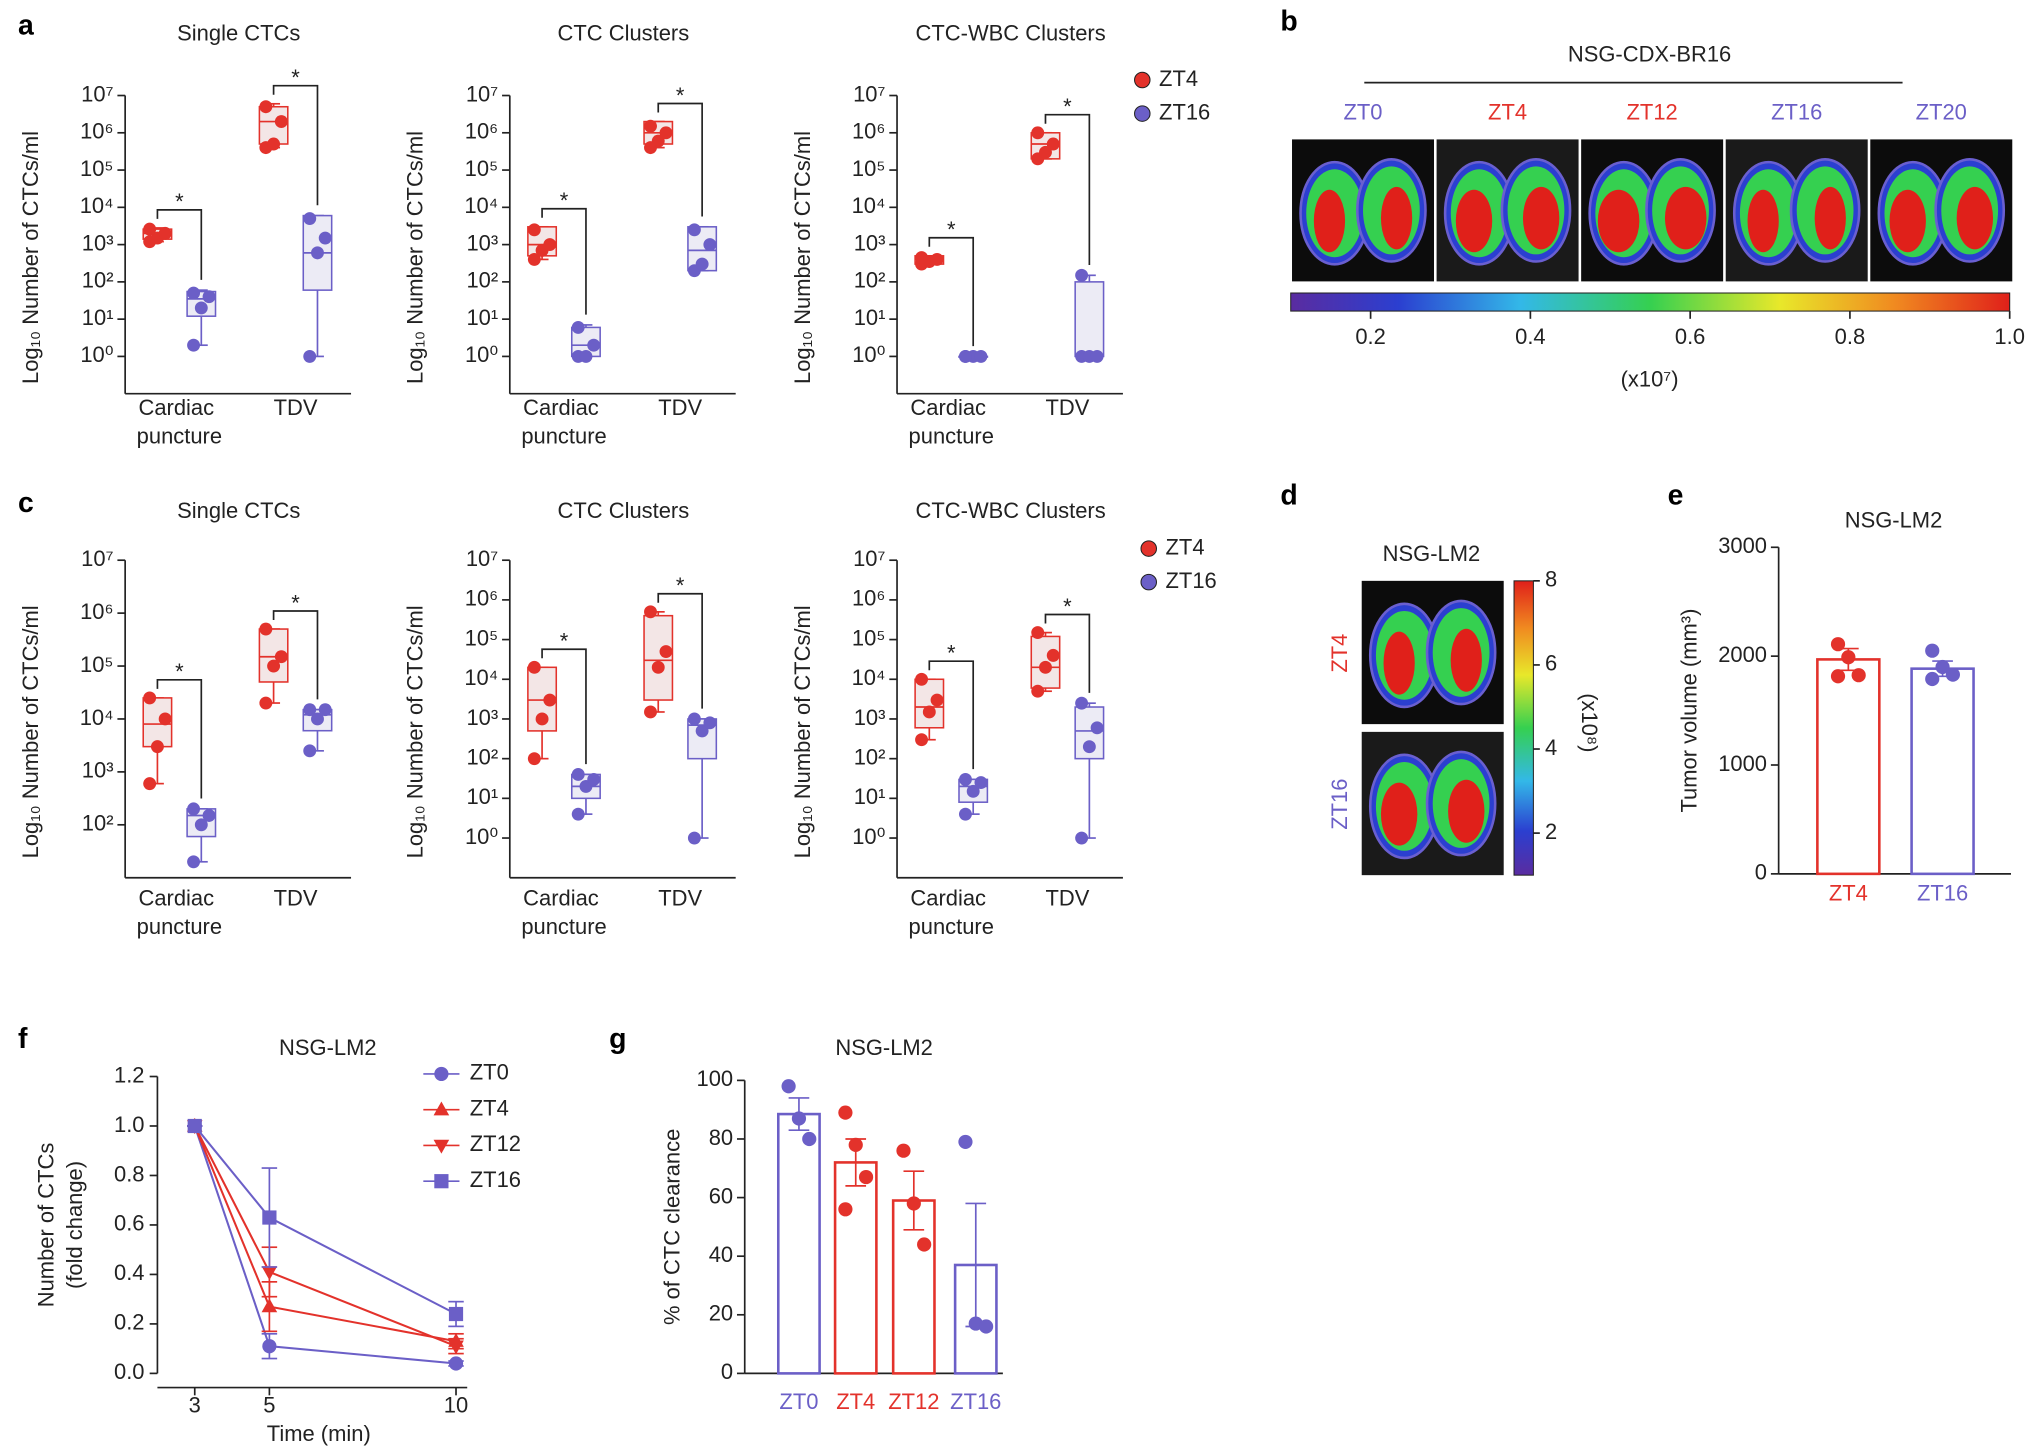 This screenshot has width=2029, height=1456. What do you see at coordinates (1850, 336) in the screenshot?
I see `colorbar-tick-label: 0.8` at bounding box center [1850, 336].